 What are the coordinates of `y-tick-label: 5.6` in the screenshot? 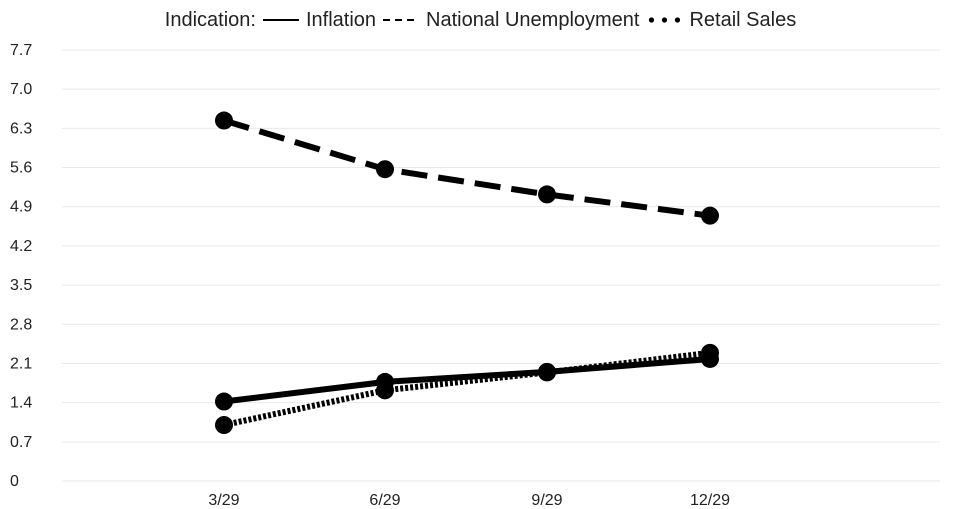 It's located at (21, 168).